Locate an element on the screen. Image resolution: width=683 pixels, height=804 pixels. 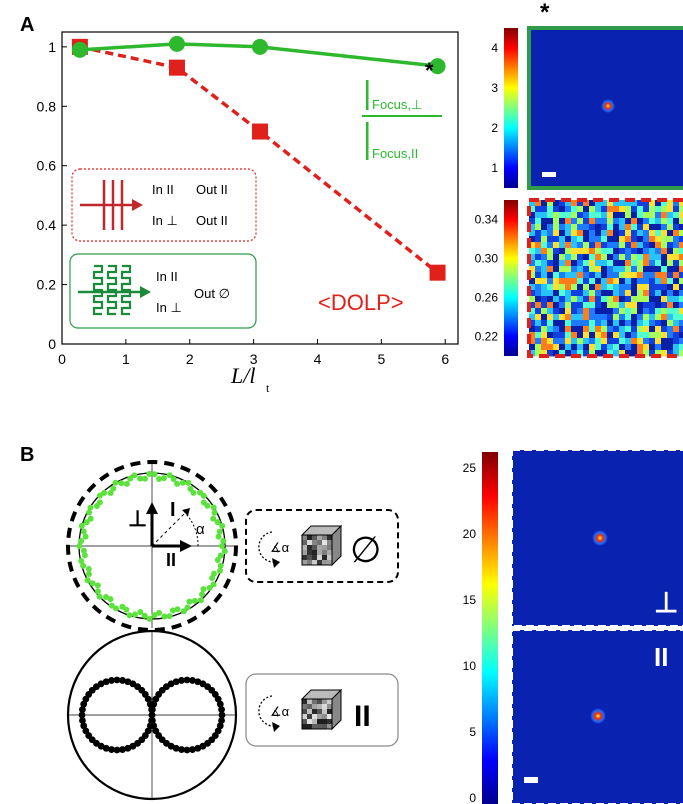
panel-a-images: * 4 3 2 1 0.34 0.30 0.26 0.22 is located at coordinates (579, 179).